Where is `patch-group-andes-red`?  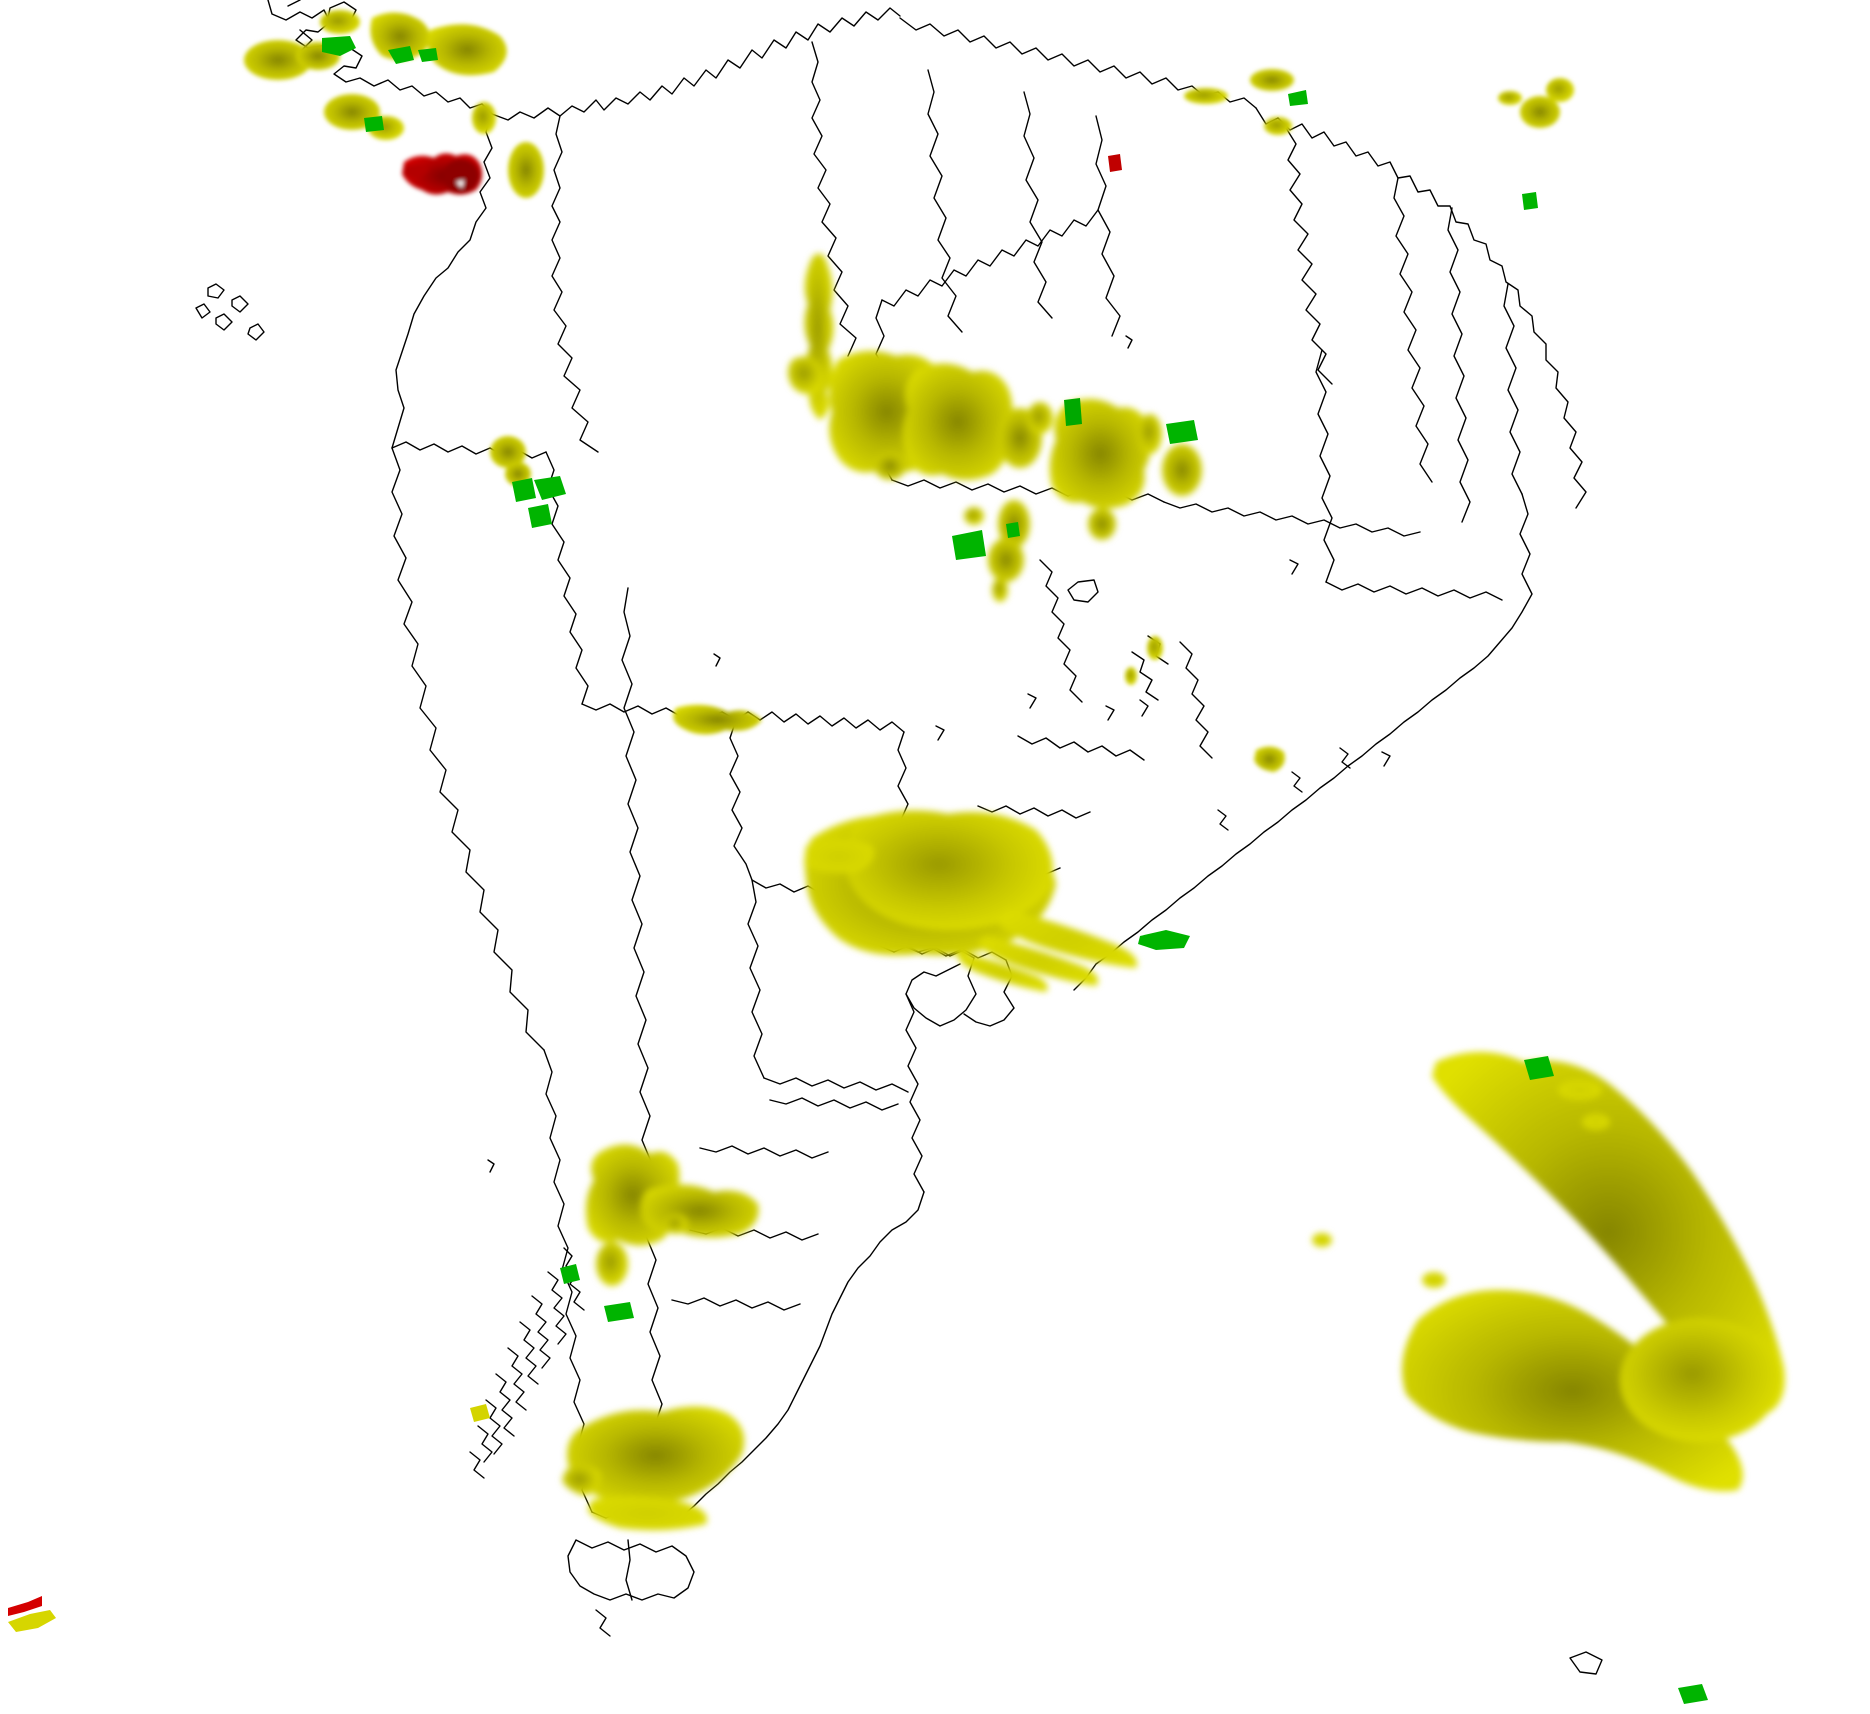
patch-group-andes-red is located at coordinates (442, 174).